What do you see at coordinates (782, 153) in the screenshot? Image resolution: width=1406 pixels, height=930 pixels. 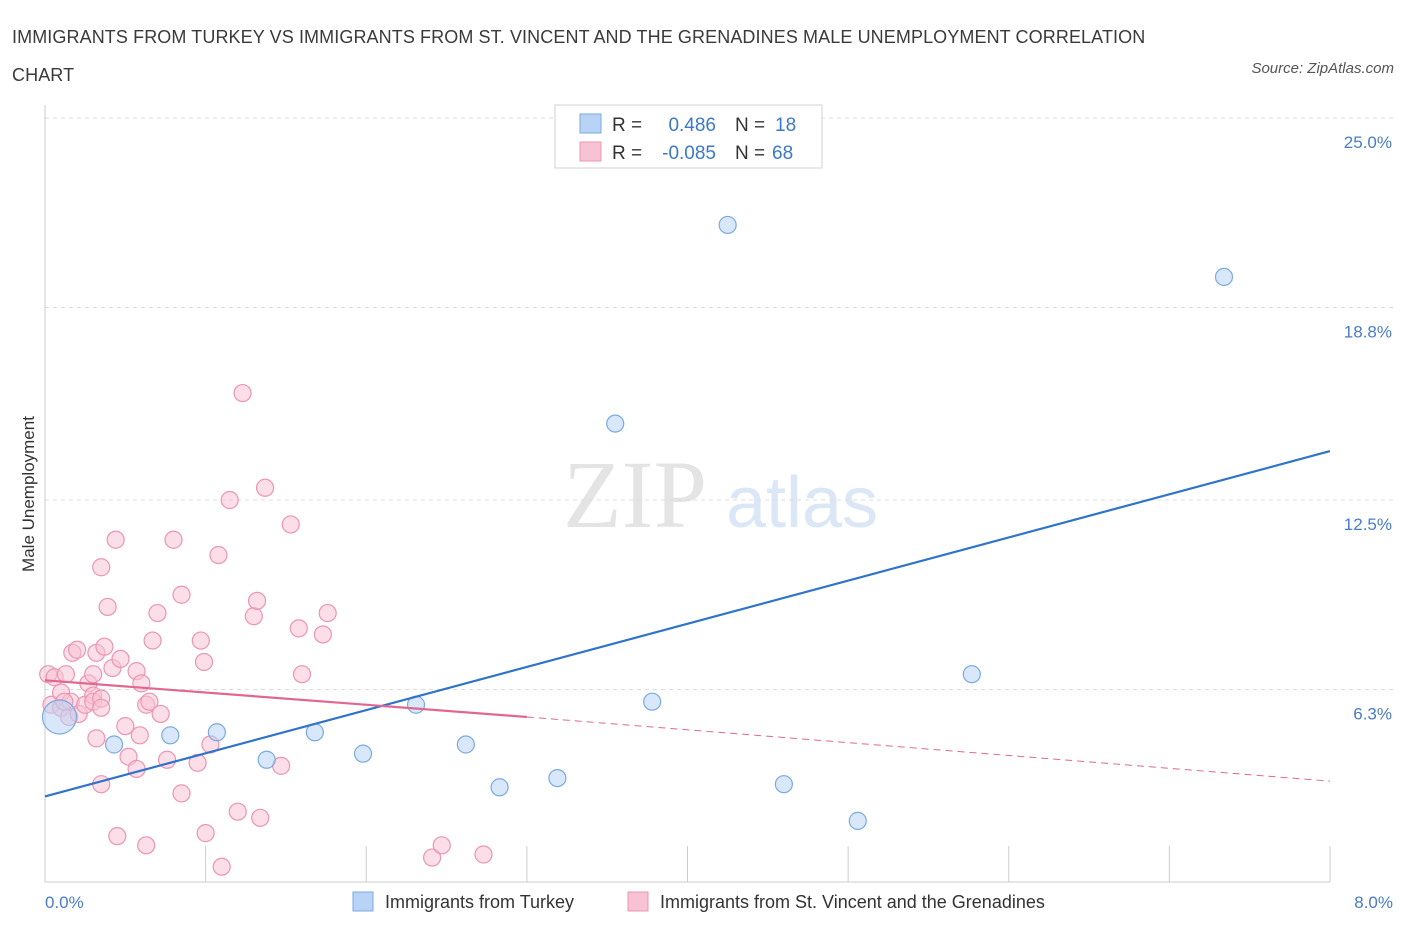 I see `legend-n-value-2: 68` at bounding box center [782, 153].